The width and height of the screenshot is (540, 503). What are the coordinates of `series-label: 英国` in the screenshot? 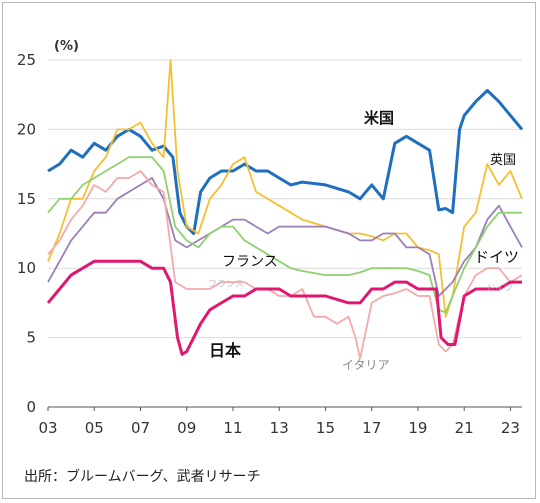 It's located at (503, 160).